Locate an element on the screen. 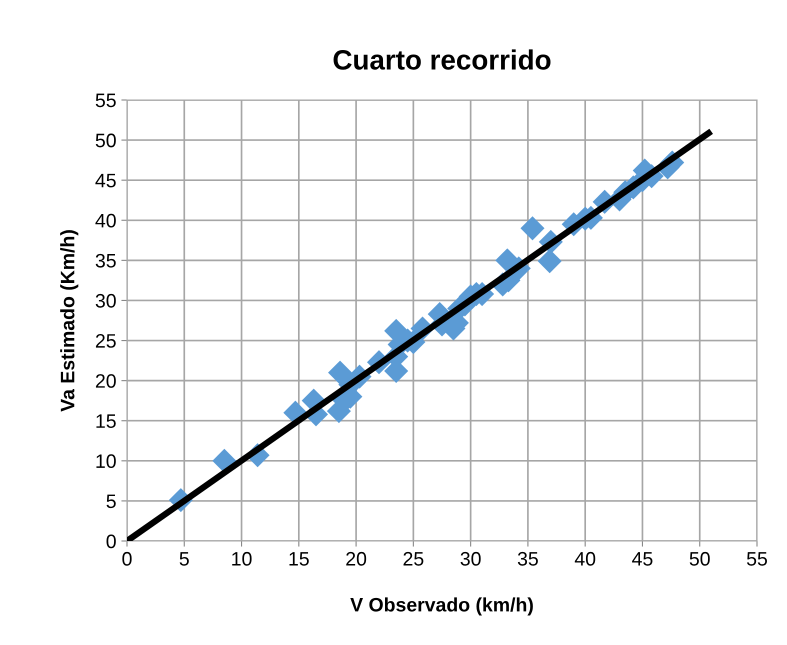 The image size is (787, 645). x-tick-label: 25 is located at coordinates (414, 559).